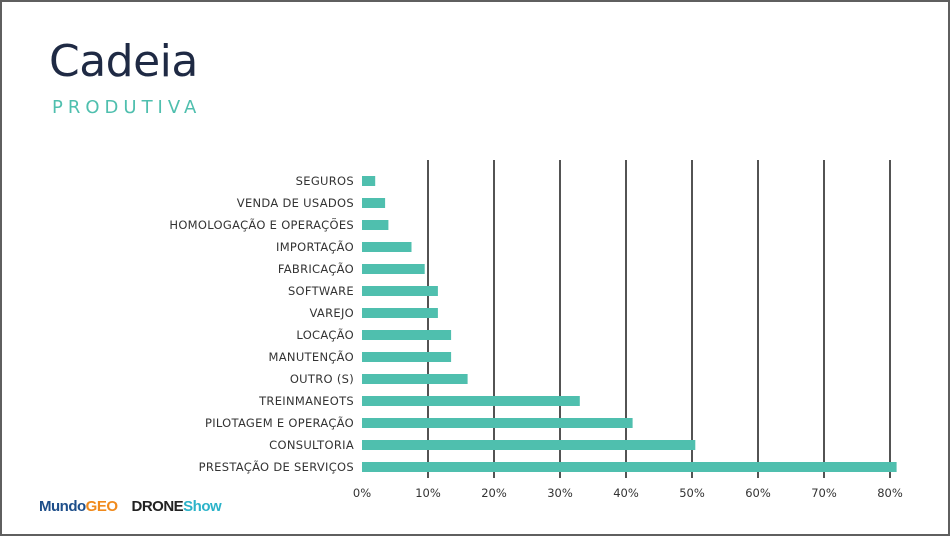  What do you see at coordinates (692, 493) in the screenshot?
I see `x-tick-label: 50%` at bounding box center [692, 493].